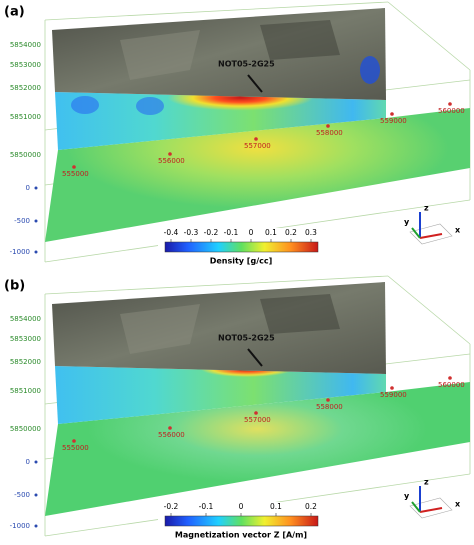 The width and height of the screenshot is (474, 545). Describe the element at coordinates (14, 12) in the screenshot. I see `panel-label: (a)` at that location.